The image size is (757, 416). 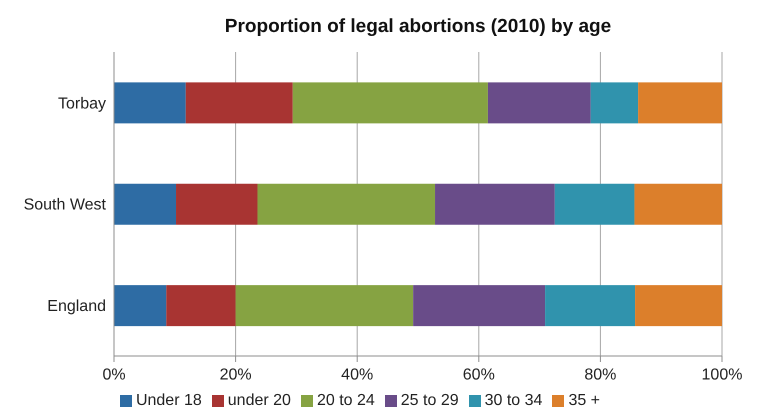 I want to click on legend-label: Under 18, so click(x=169, y=400).